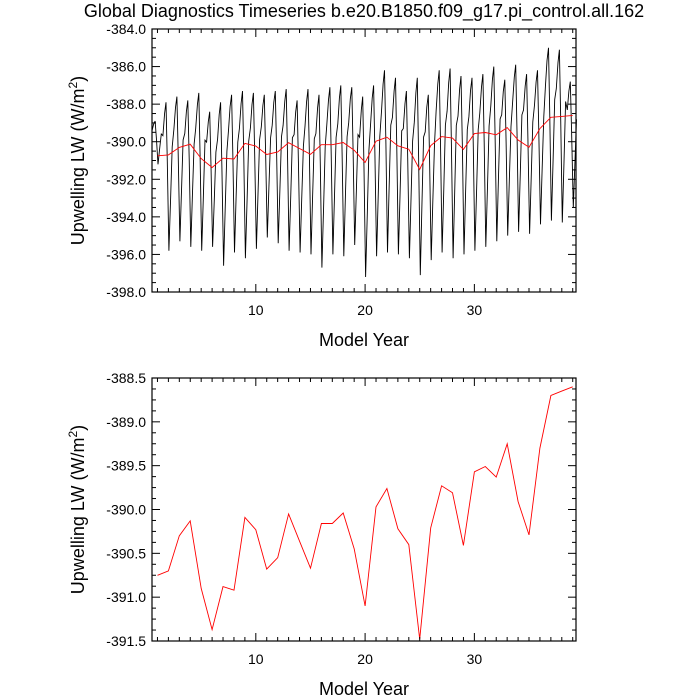 The height and width of the screenshot is (700, 700). What do you see at coordinates (126, 422) in the screenshot?
I see `y-tick-label: -389.0` at bounding box center [126, 422].